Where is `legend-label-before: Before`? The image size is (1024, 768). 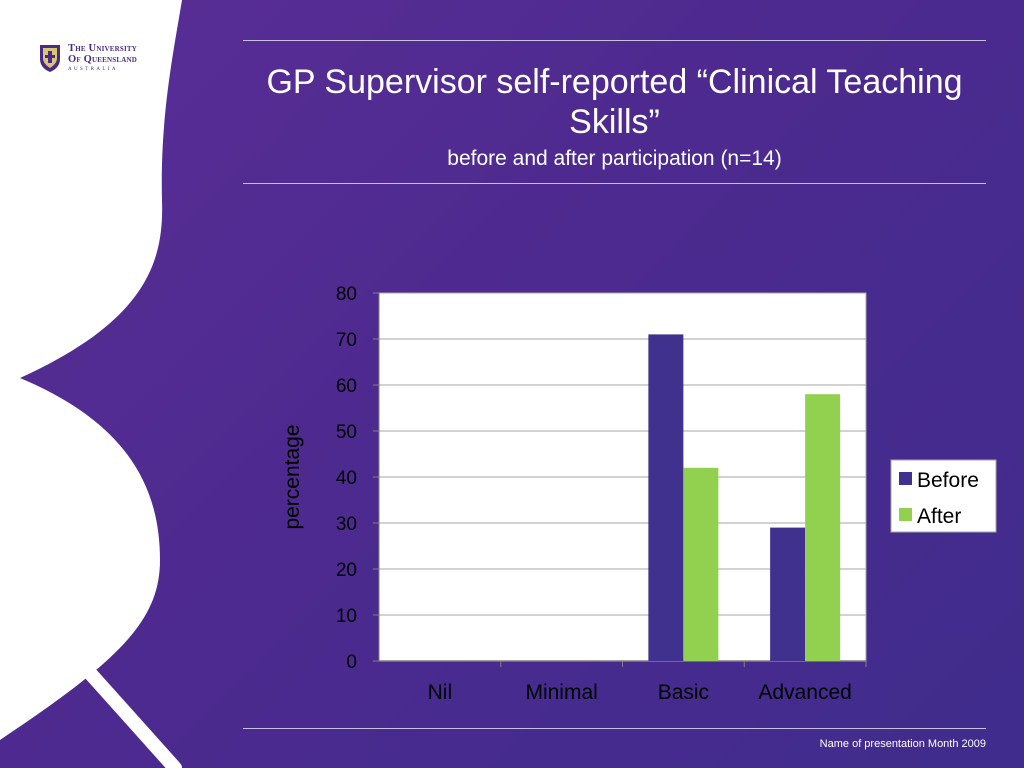
legend-label-before: Before is located at coordinates (948, 480).